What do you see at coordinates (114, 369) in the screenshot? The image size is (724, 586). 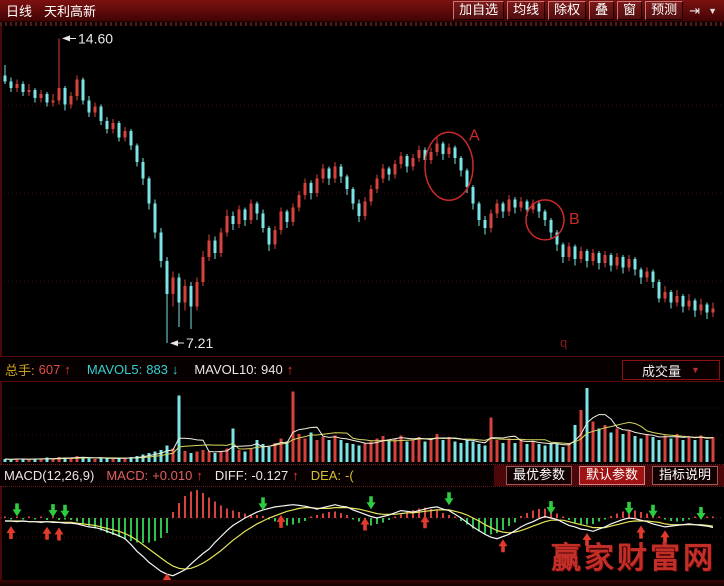 I see `mavol5-label: MAVOL5:` at bounding box center [114, 369].